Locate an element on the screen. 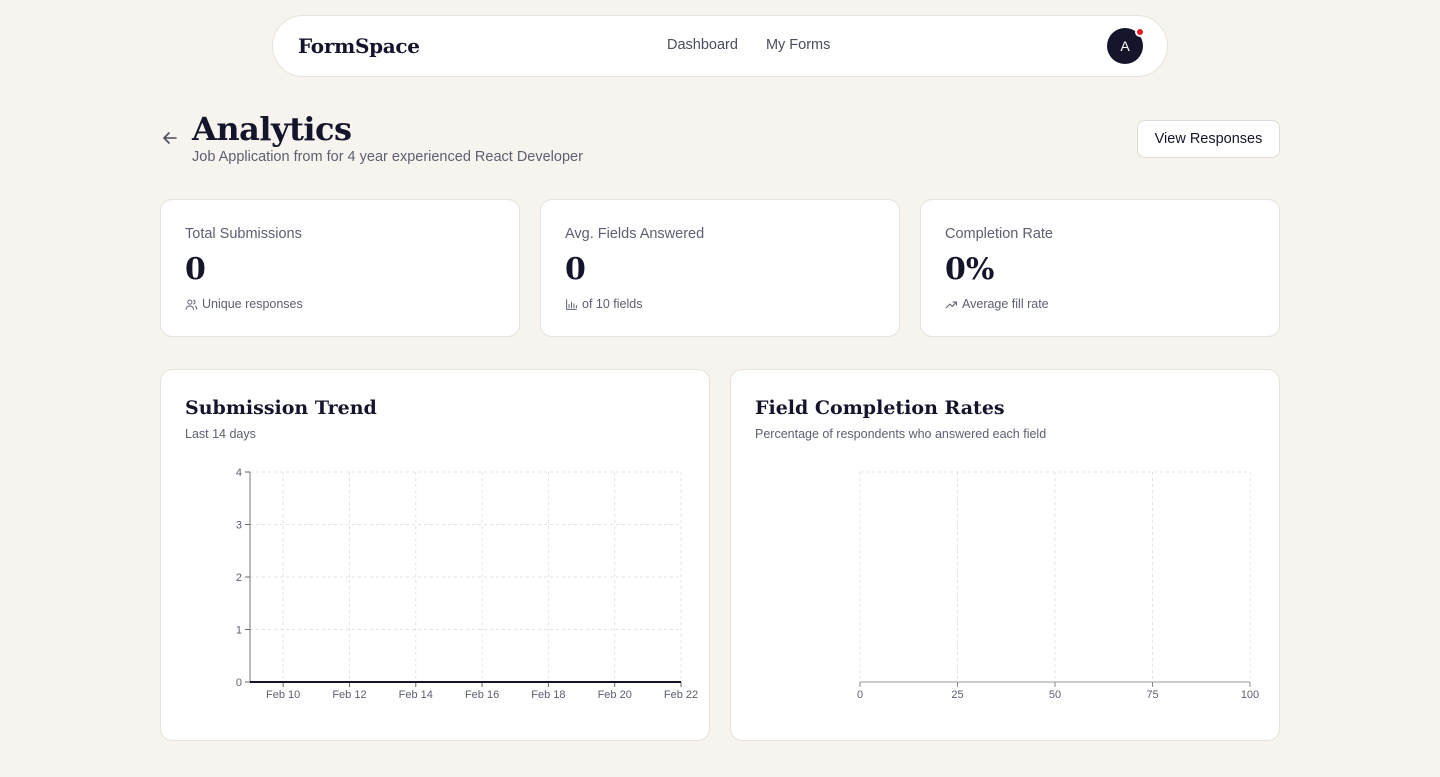  x-tick-label: 50 is located at coordinates (1055, 695).